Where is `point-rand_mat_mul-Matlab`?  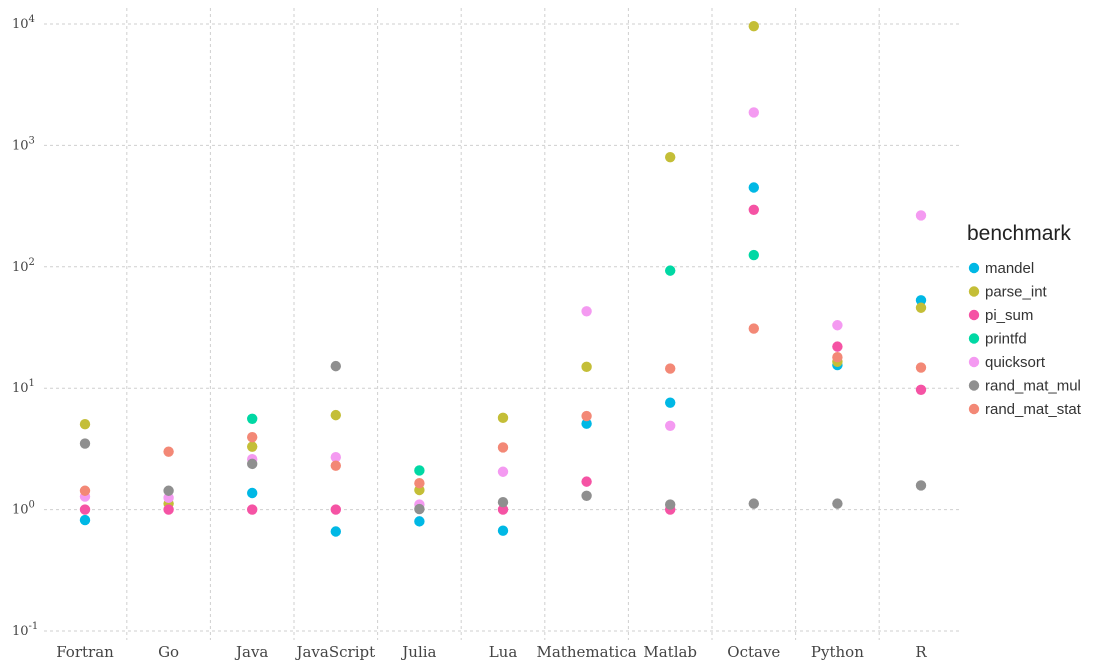 point-rand_mat_mul-Matlab is located at coordinates (670, 504).